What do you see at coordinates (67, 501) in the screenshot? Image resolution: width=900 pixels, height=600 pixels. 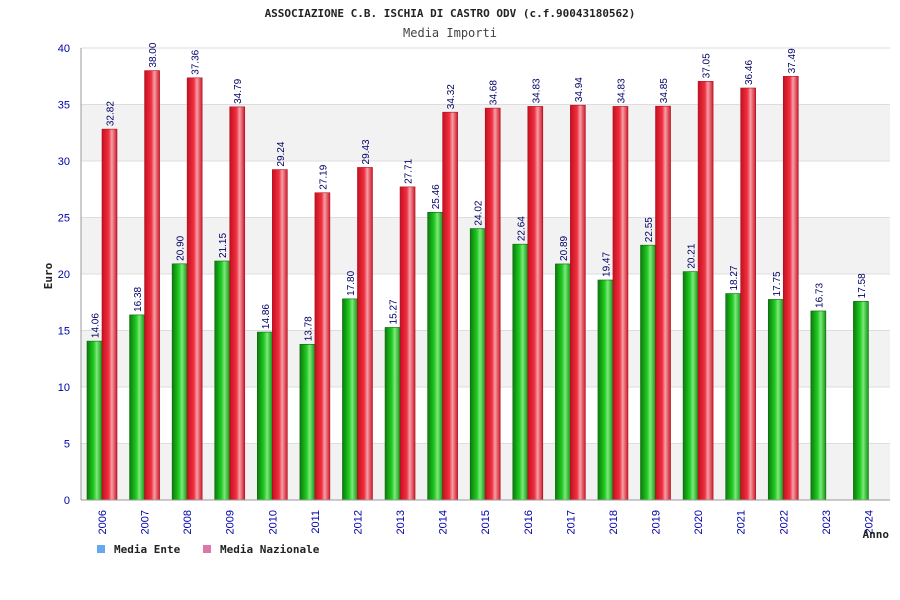 I see `y-tick-label: 0` at bounding box center [67, 501].